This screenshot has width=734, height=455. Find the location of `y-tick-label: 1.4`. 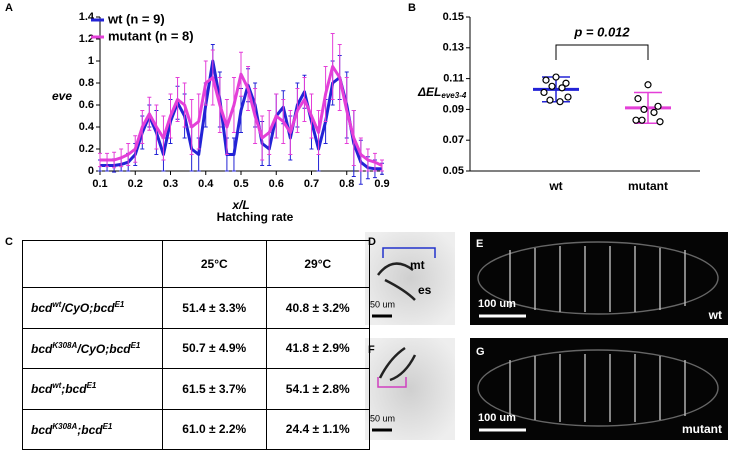

y-tick-label: 1.4 is located at coordinates (87, 17).